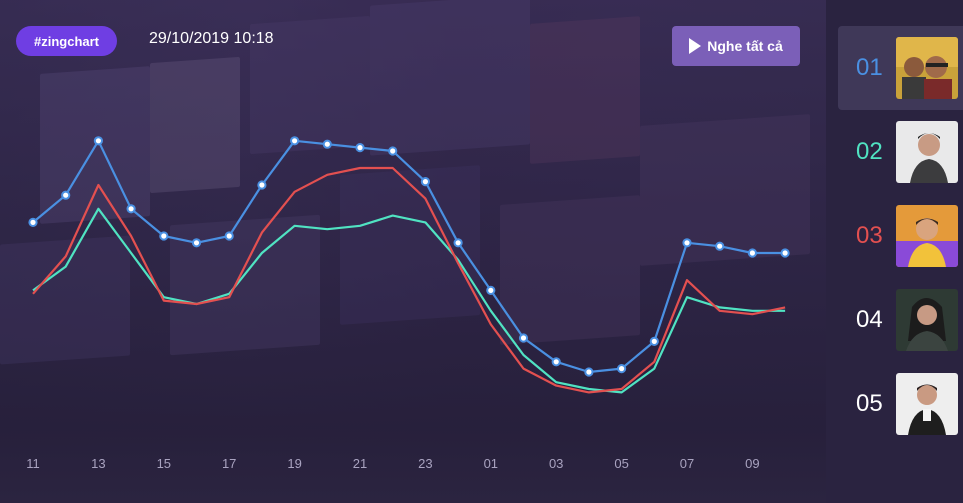  I want to click on rank-number: 04, so click(869, 319).